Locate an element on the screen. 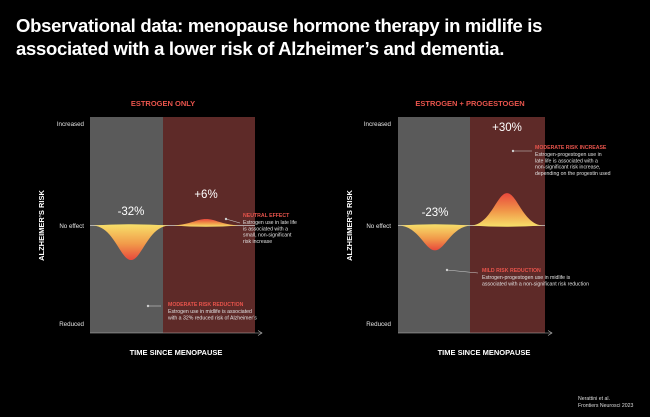 The image size is (650, 417). value-label: -23% is located at coordinates (435, 213).